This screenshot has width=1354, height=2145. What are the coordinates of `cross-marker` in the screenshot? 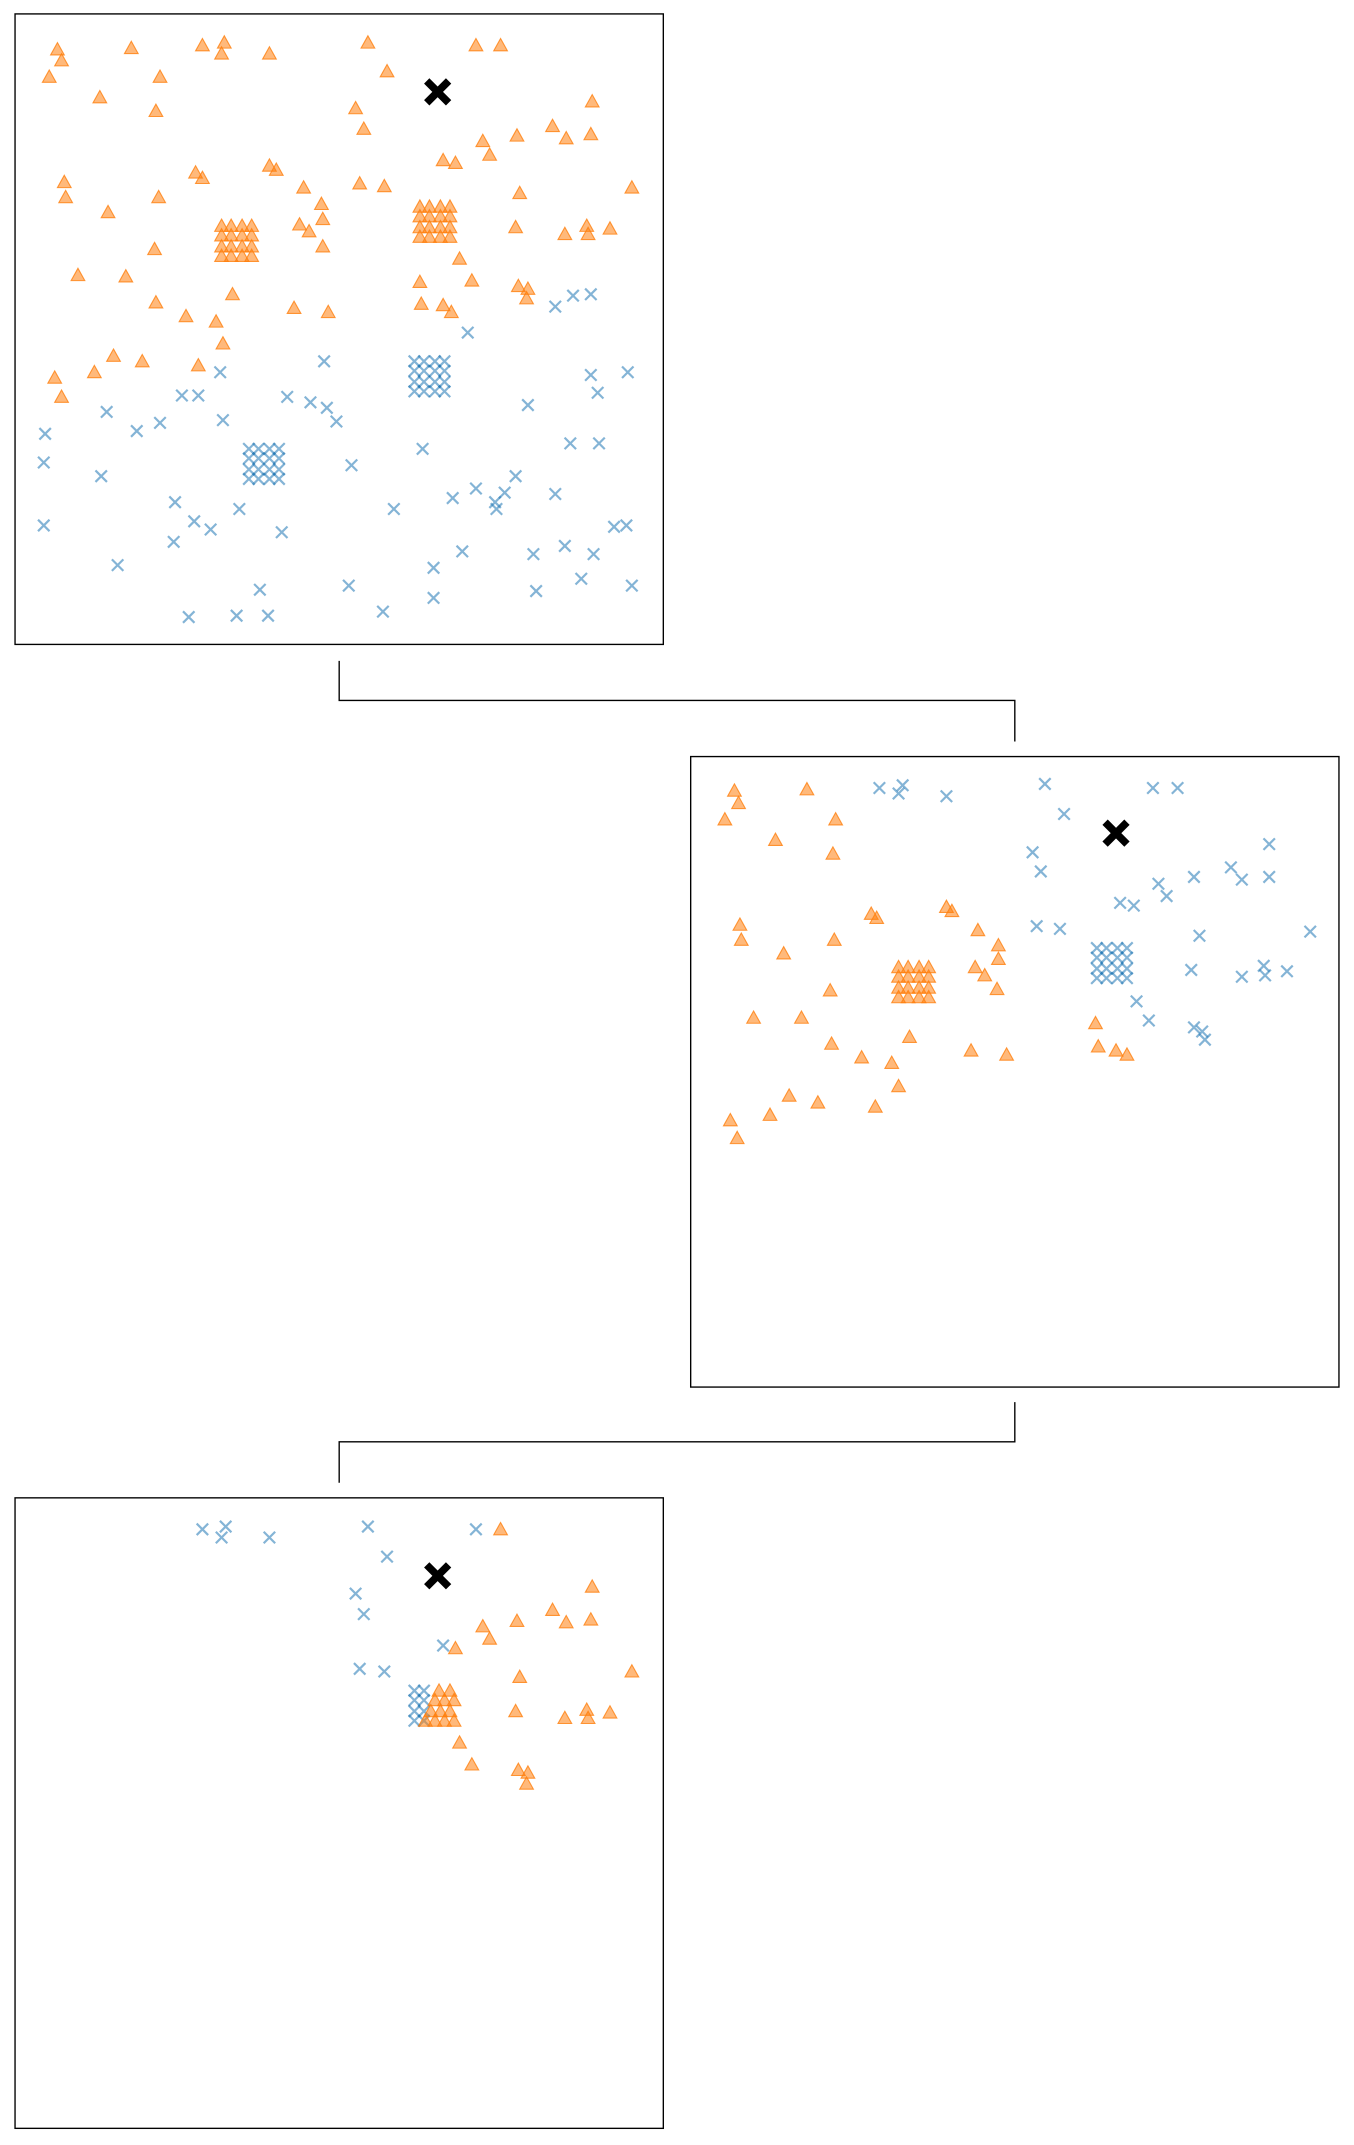 It's located at (438, 1576).